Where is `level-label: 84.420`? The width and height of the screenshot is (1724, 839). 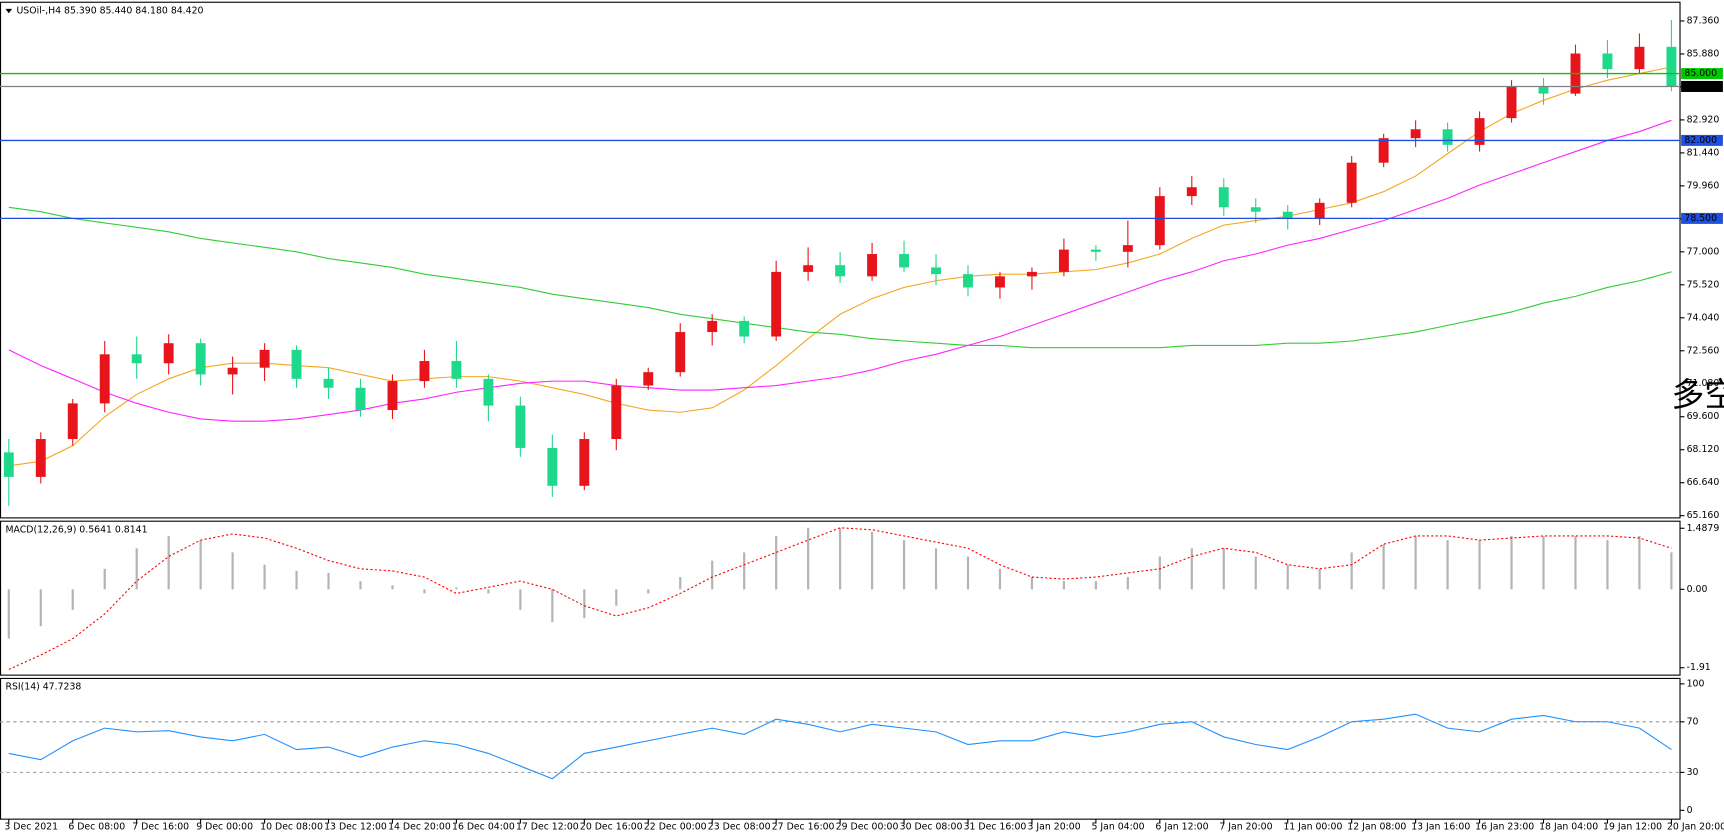 level-label: 84.420 is located at coordinates (1700, 86).